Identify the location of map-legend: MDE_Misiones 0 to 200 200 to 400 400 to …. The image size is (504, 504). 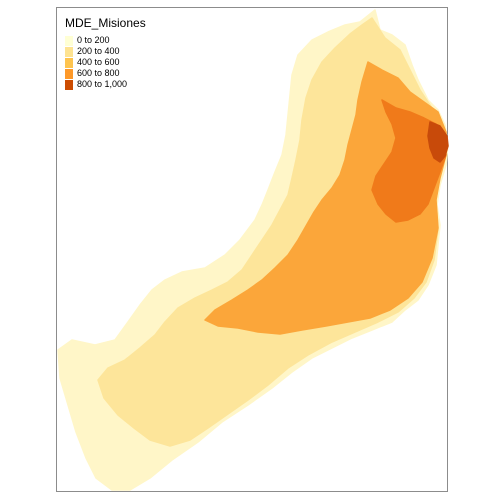
(105, 53).